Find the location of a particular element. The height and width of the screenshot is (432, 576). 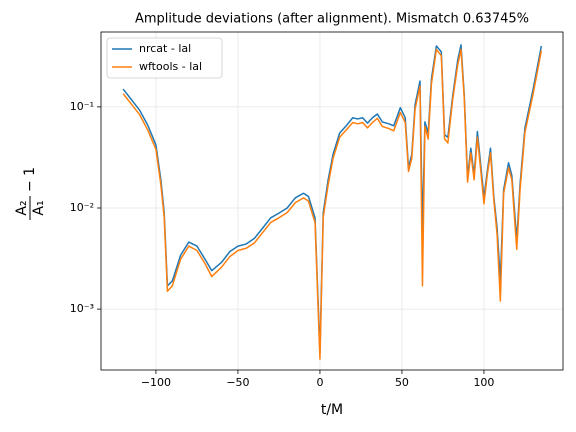

x-tick-label: 0 is located at coordinates (319, 382).